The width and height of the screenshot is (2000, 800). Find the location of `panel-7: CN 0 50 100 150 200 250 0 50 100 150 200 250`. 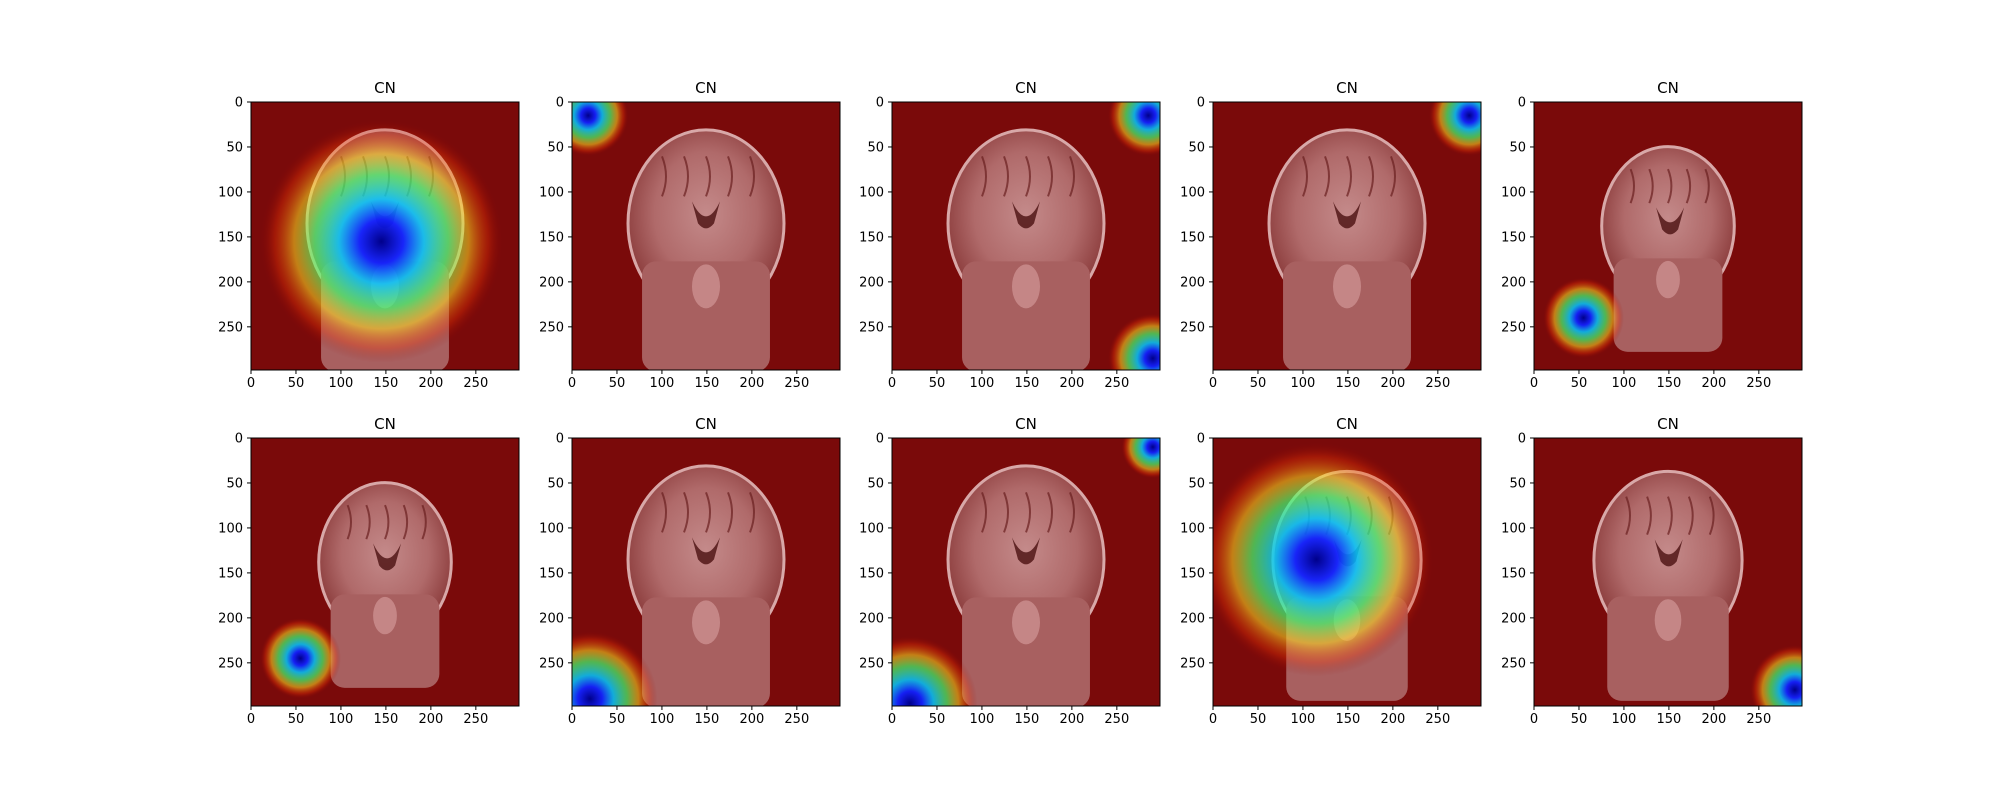

panel-7: CN 0 50 100 150 200 250 0 50 100 150 200 250 is located at coordinates (690, 571).